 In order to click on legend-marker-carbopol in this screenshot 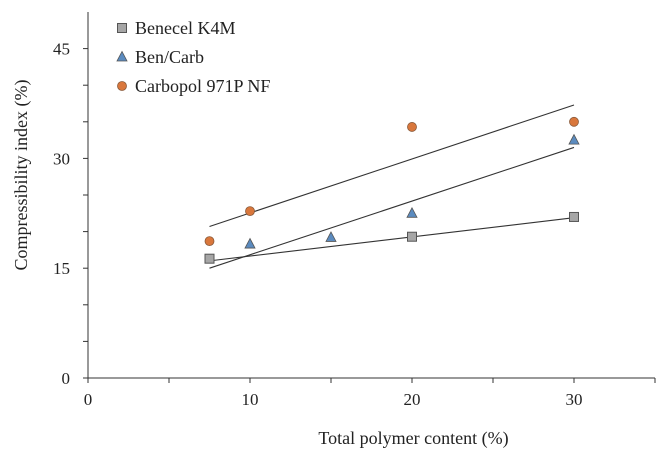, I will do `click(122, 86)`.